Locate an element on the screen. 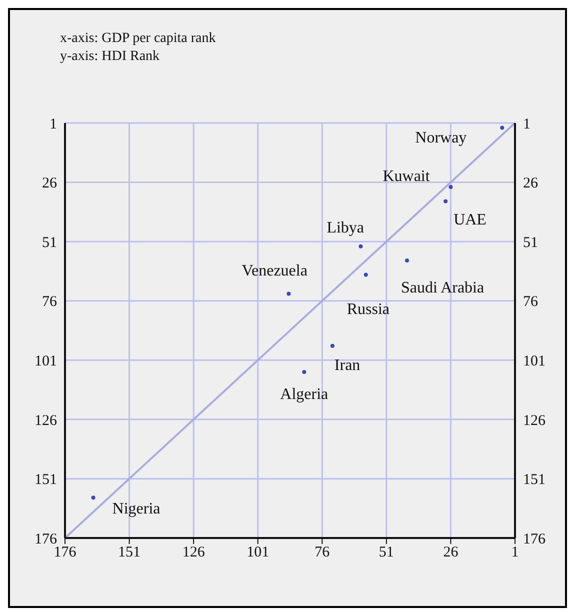  annotation: UAE is located at coordinates (470, 219).